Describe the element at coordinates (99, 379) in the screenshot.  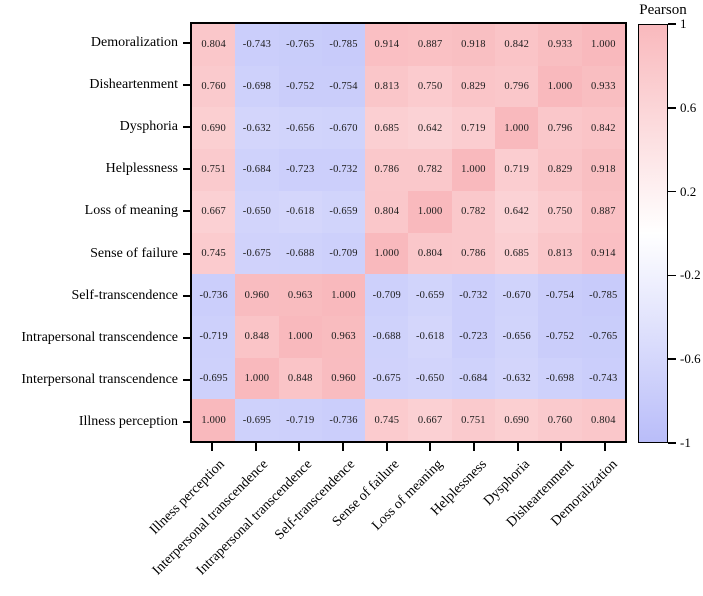
I see `y-axis-label: Interpersonal transcendence` at that location.